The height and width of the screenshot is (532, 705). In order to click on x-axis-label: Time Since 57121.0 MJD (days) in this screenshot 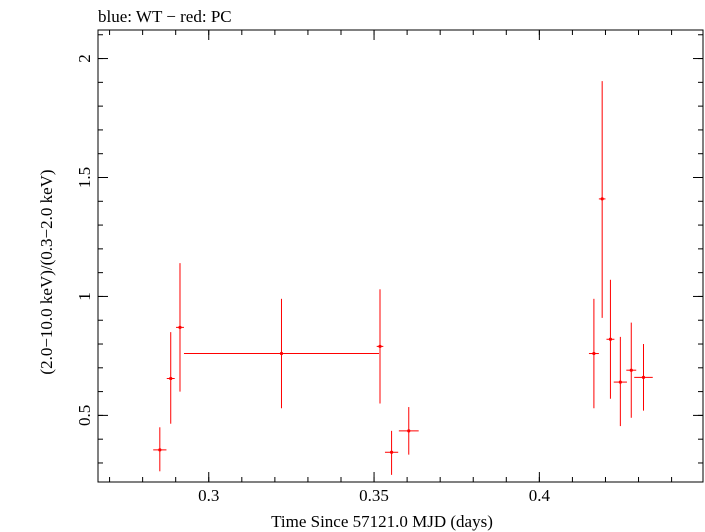, I will do `click(382, 521)`.